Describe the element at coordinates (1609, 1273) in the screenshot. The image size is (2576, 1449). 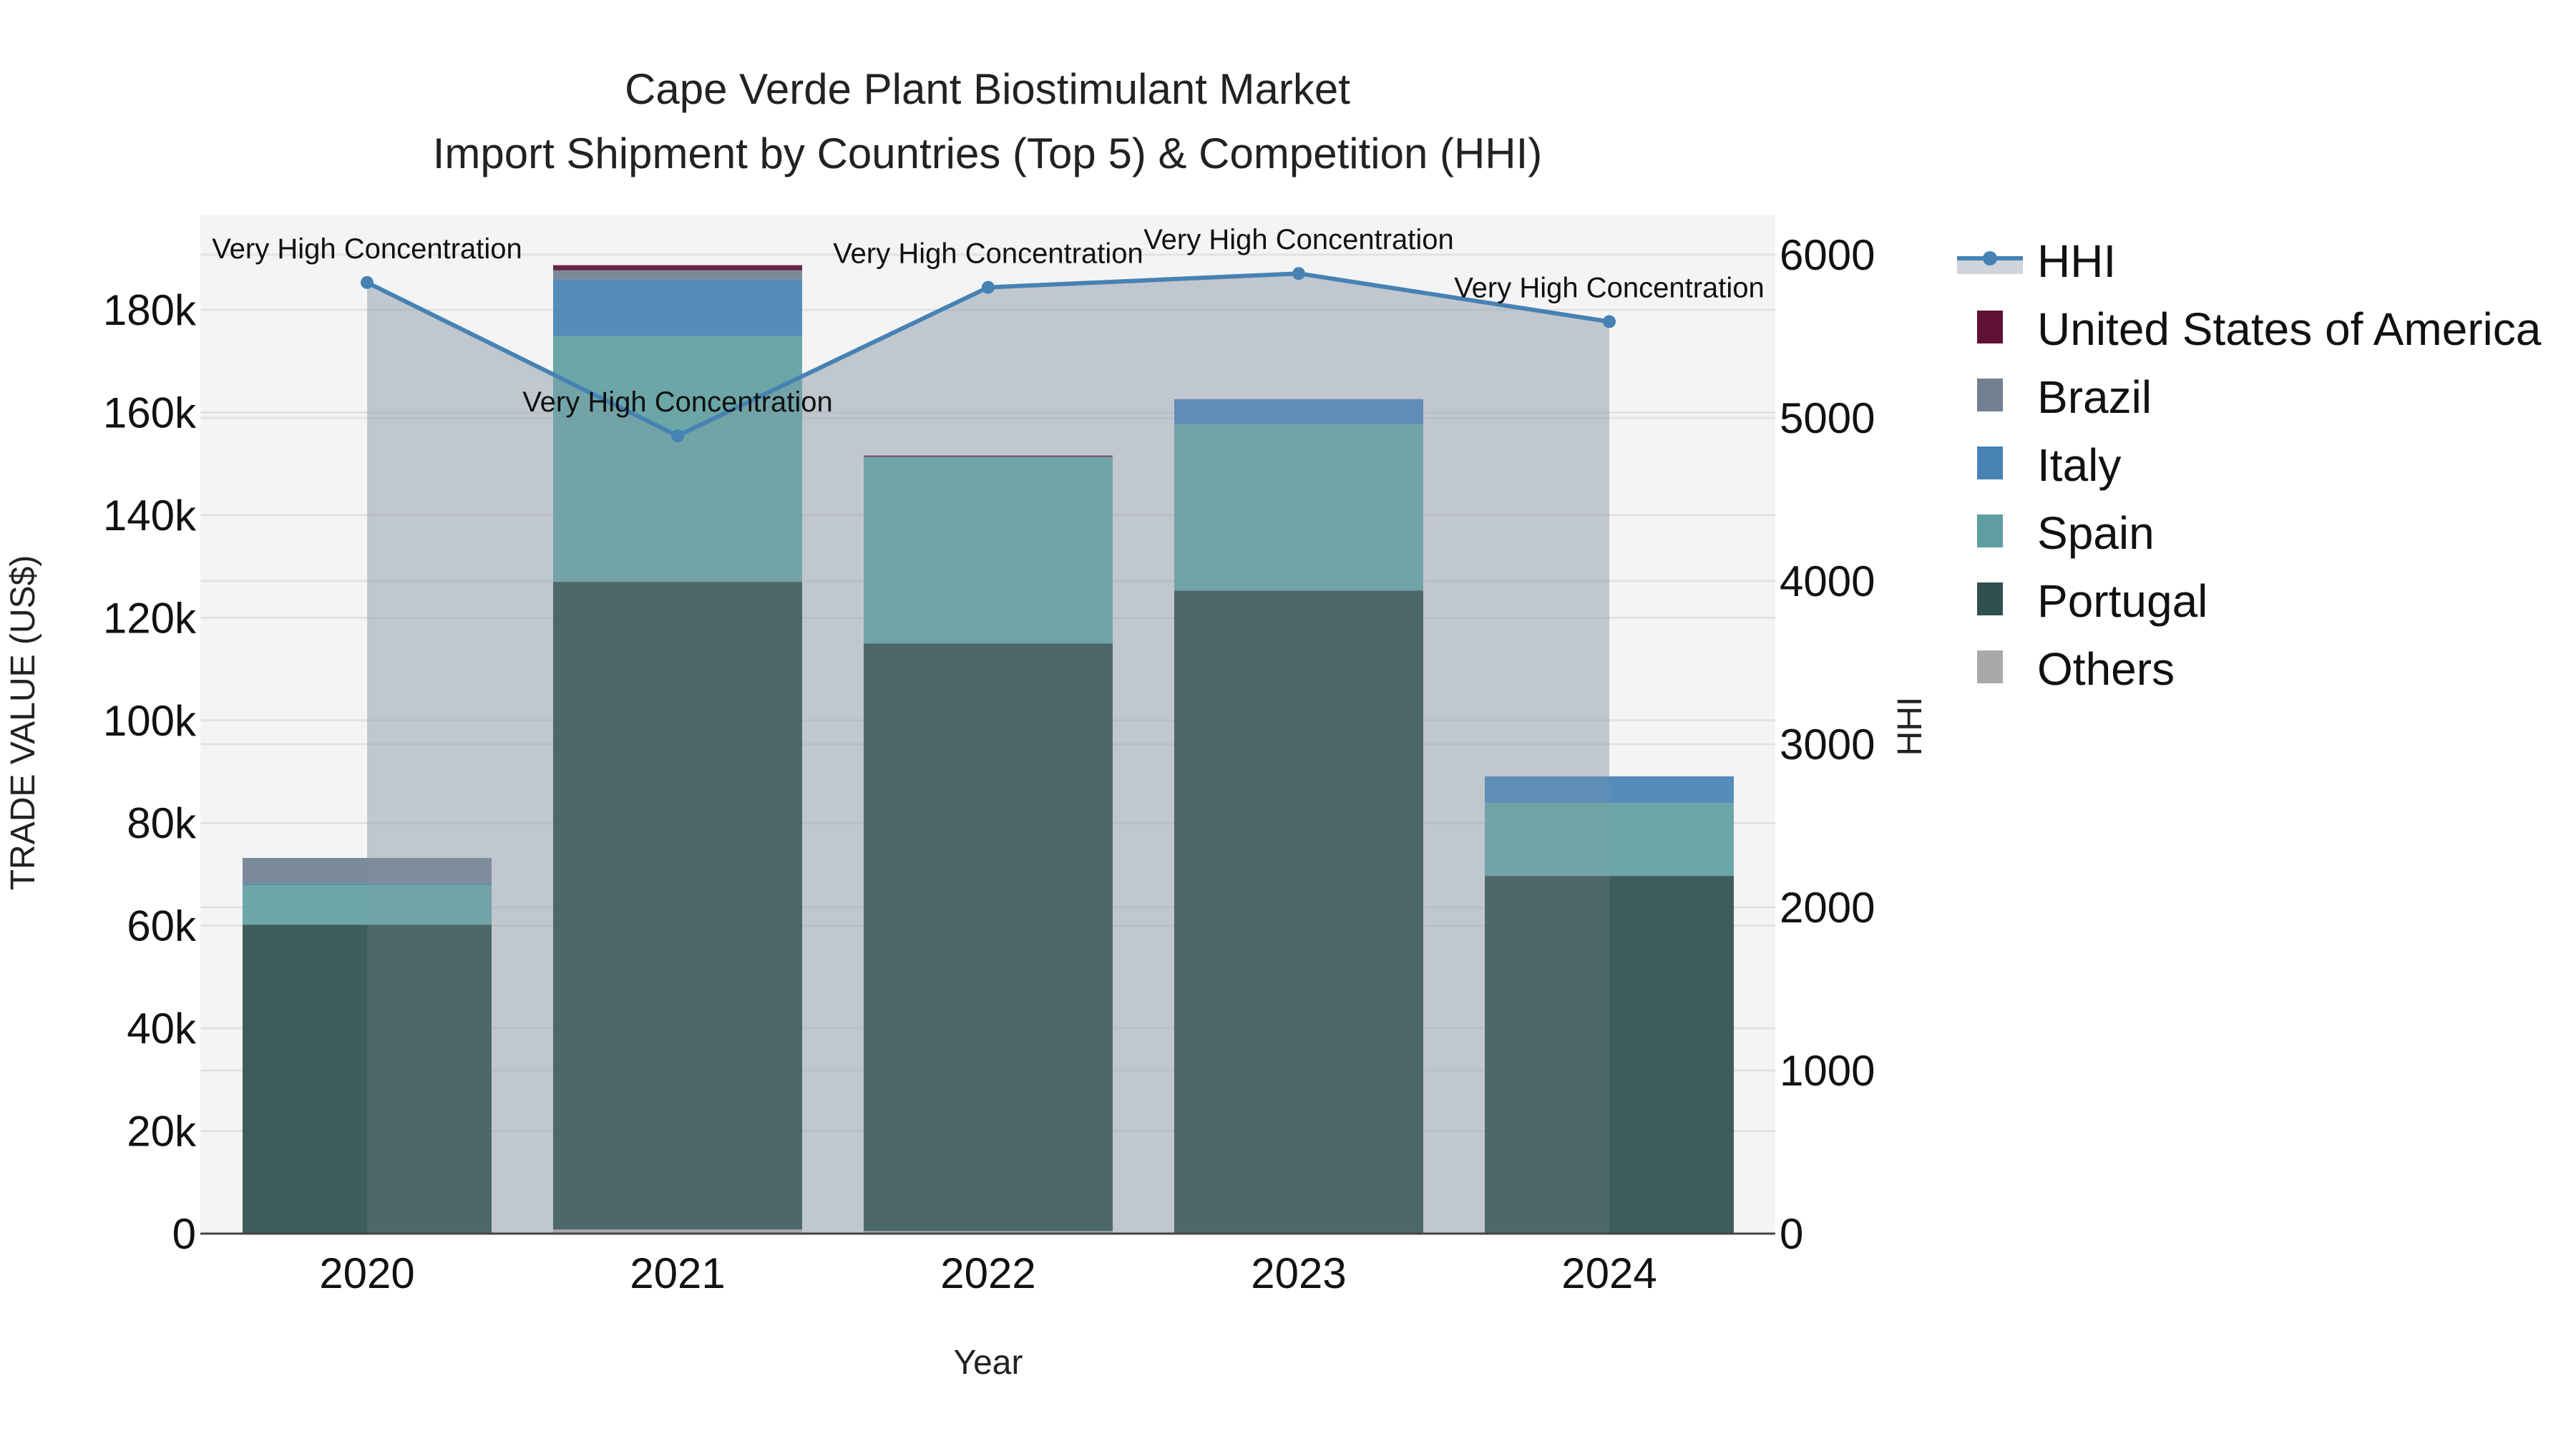
I see `x-tick-label: 2024` at that location.